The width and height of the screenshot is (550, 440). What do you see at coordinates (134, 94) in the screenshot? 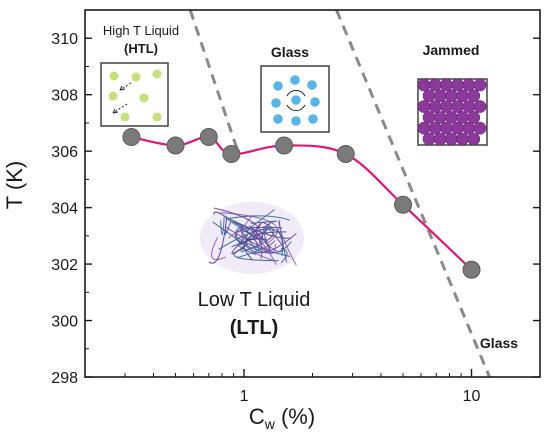
I see `htl-inset` at bounding box center [134, 94].